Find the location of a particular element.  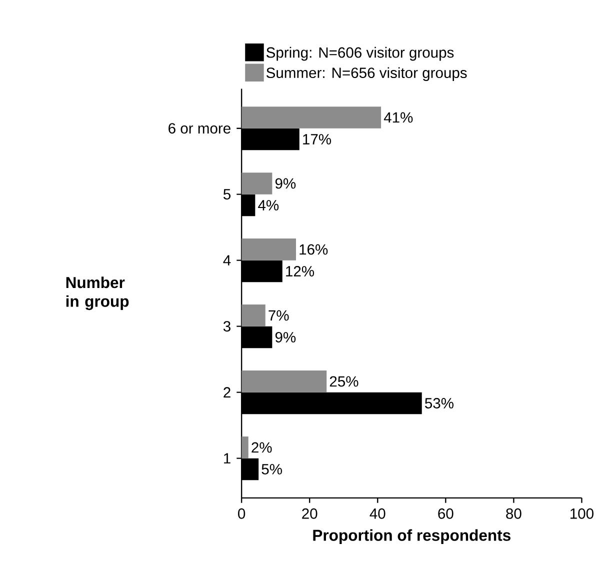

data-label: 41% is located at coordinates (398, 117).